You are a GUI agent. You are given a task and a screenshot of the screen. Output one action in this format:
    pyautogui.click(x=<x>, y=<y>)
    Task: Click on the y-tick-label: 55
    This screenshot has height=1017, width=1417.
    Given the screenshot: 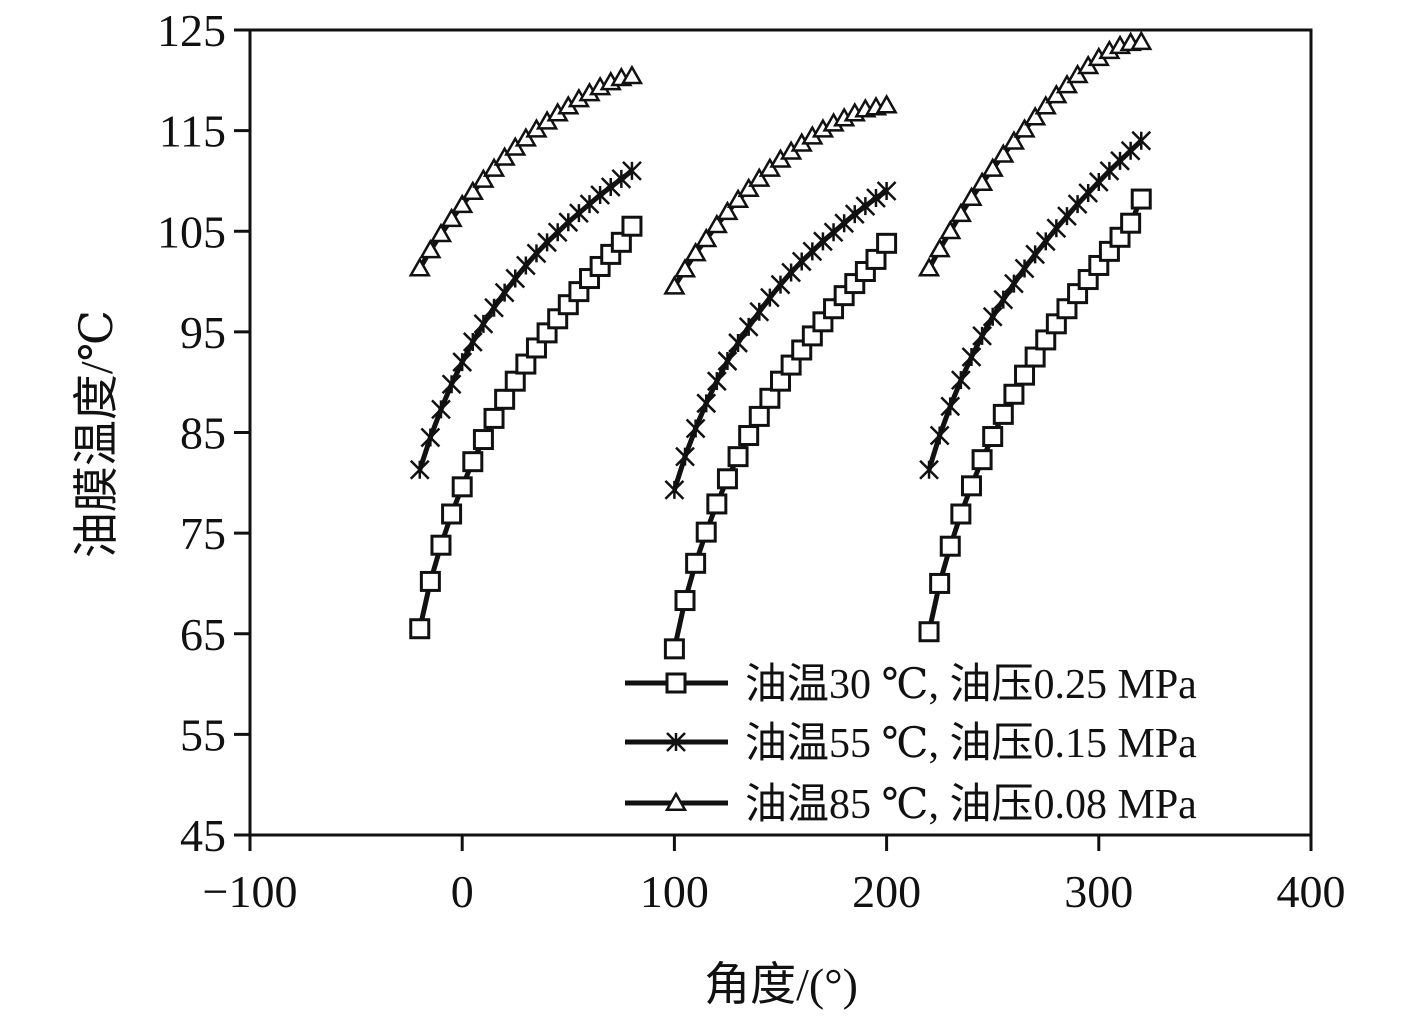 What is the action you would take?
    pyautogui.click(x=203, y=734)
    